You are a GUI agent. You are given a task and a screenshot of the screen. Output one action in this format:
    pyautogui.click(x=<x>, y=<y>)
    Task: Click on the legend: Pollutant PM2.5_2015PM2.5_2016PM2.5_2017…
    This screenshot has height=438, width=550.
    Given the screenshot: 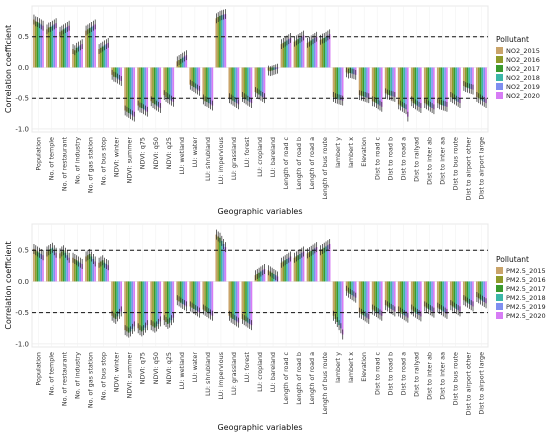 What is the action you would take?
    pyautogui.click(x=521, y=287)
    